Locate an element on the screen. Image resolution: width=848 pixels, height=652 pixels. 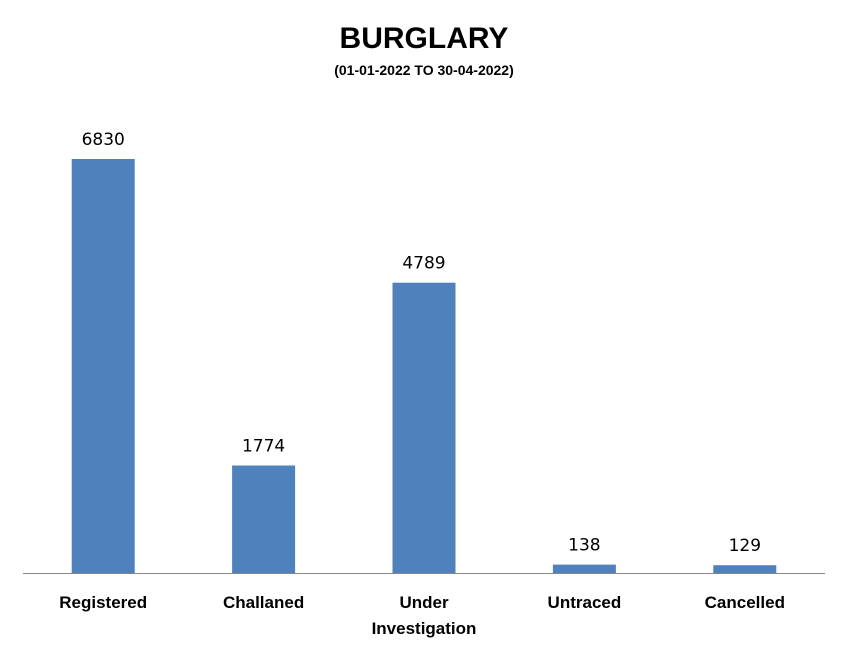
category-label-line: Investigation is located at coordinates (424, 628).